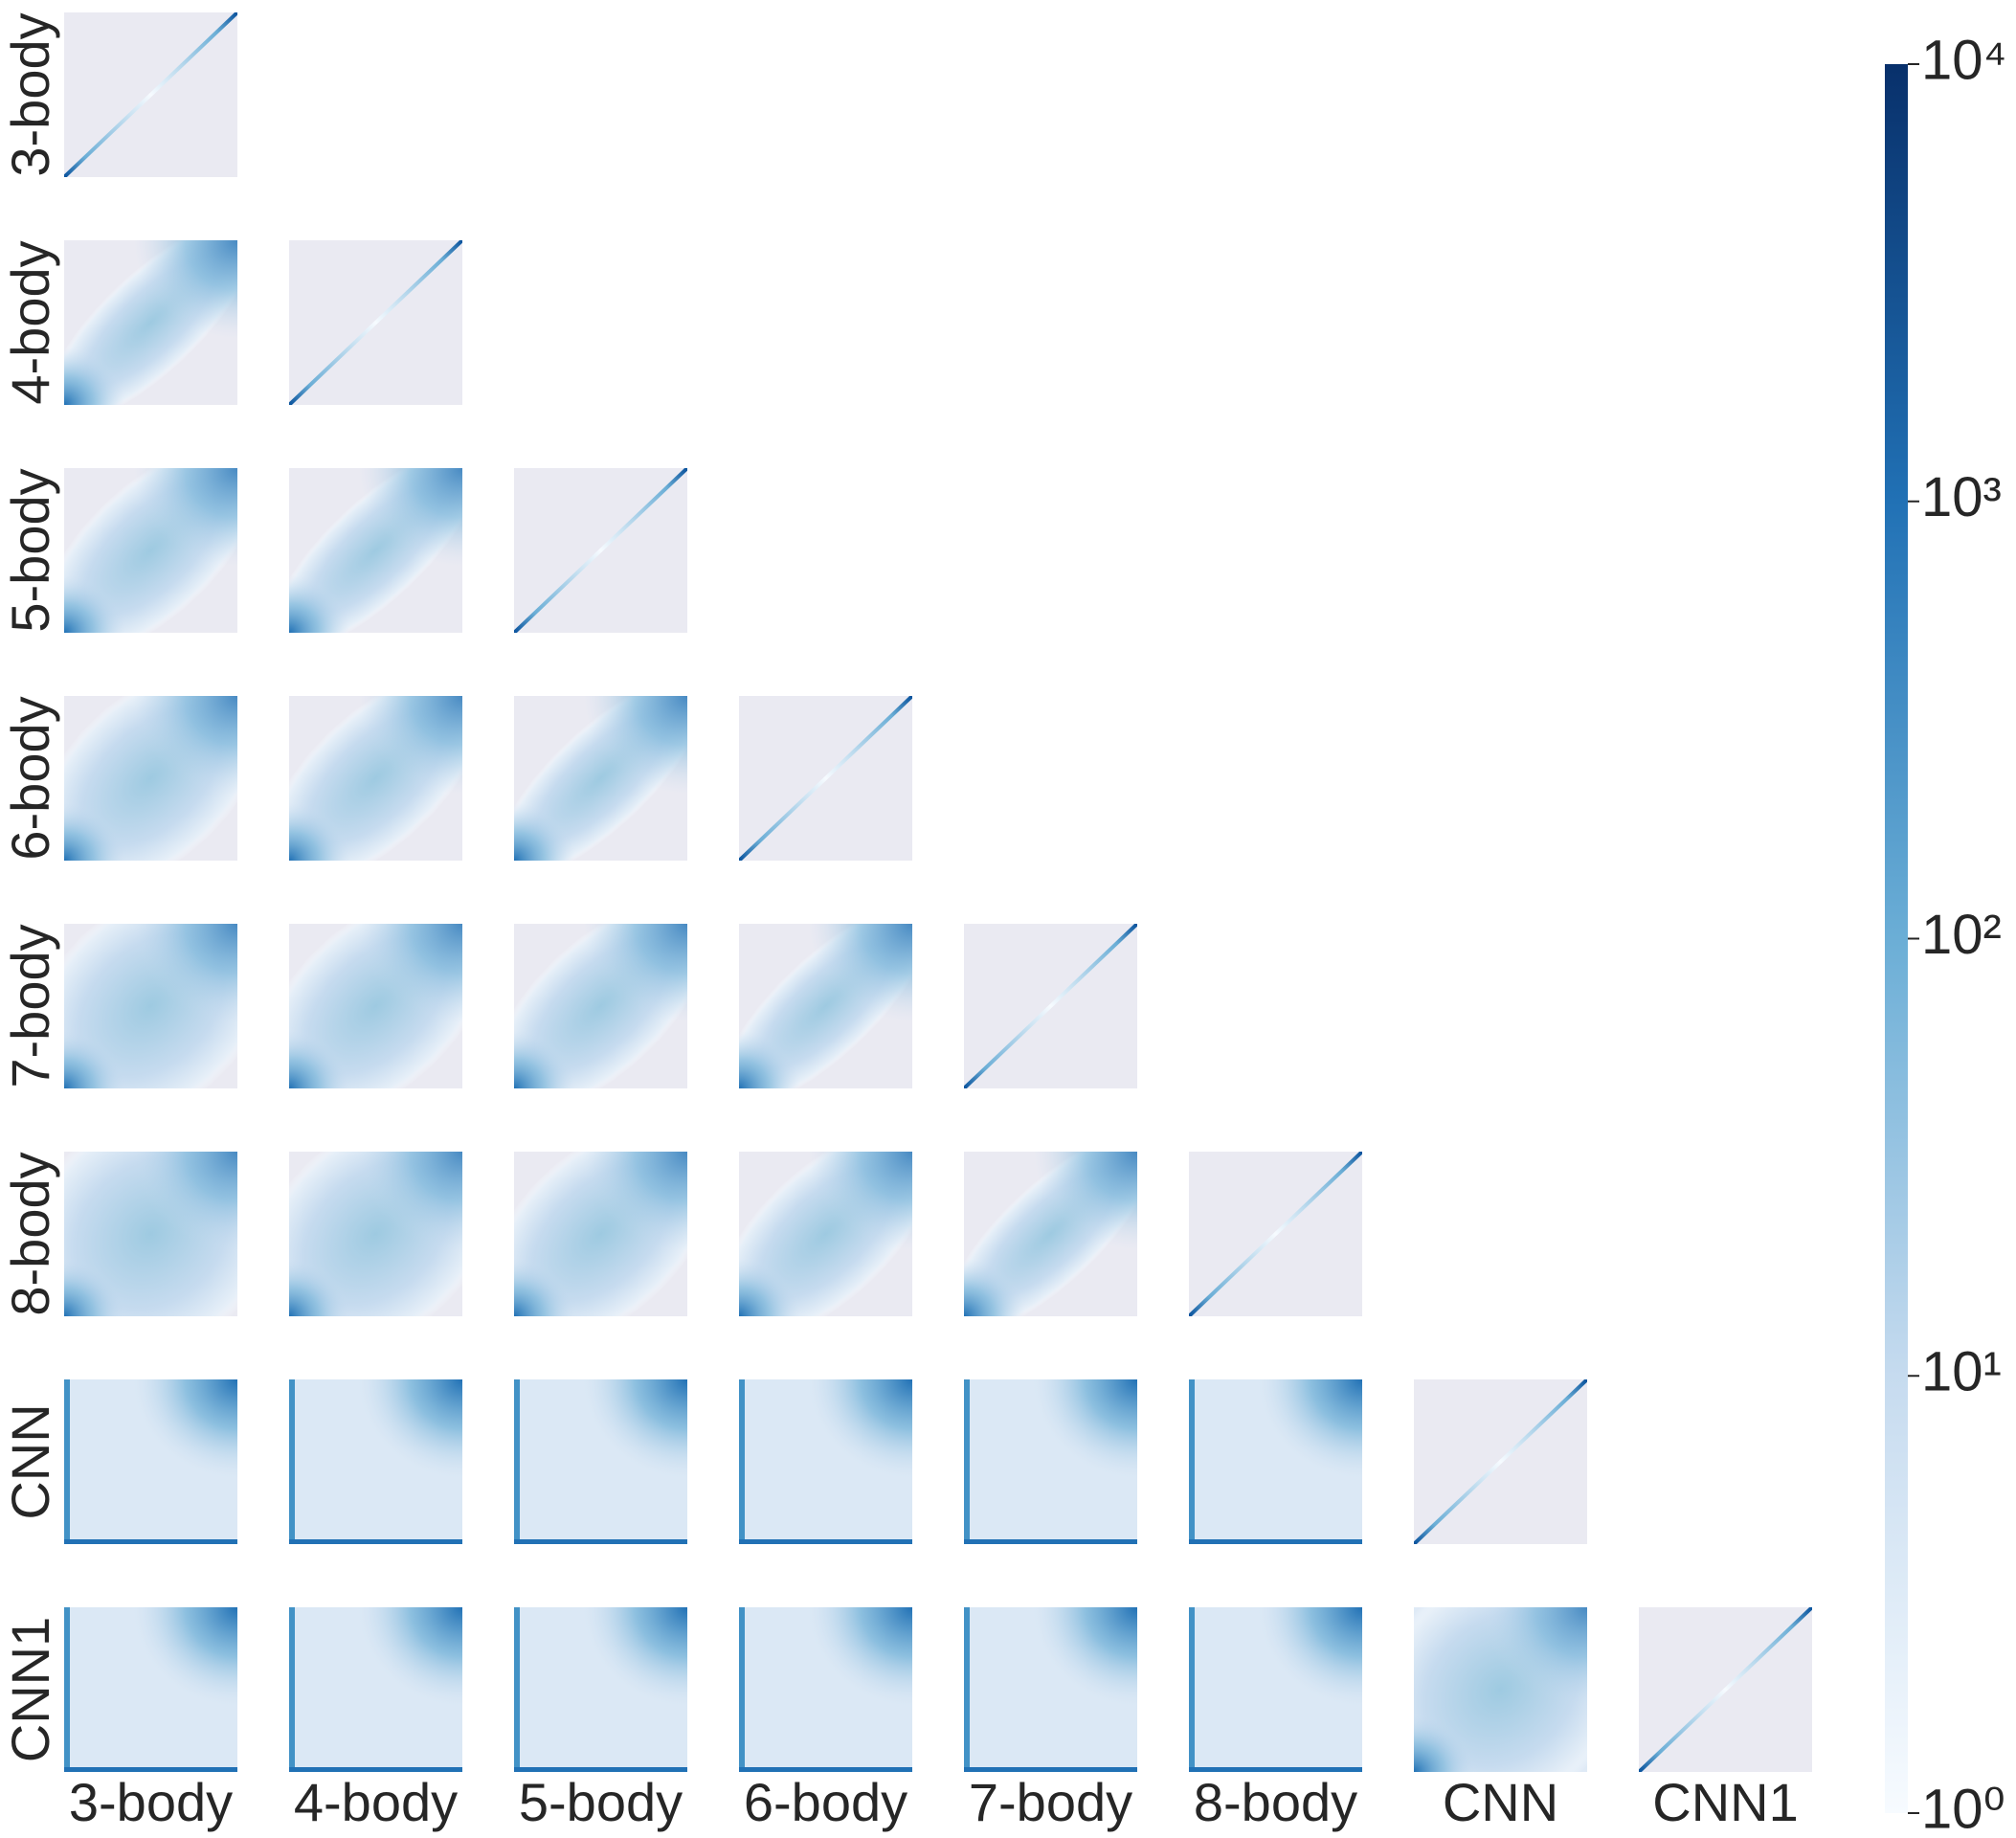 Image resolution: width=2016 pixels, height=1838 pixels. I want to click on colorbar-tick-label: 10², so click(1961, 935).